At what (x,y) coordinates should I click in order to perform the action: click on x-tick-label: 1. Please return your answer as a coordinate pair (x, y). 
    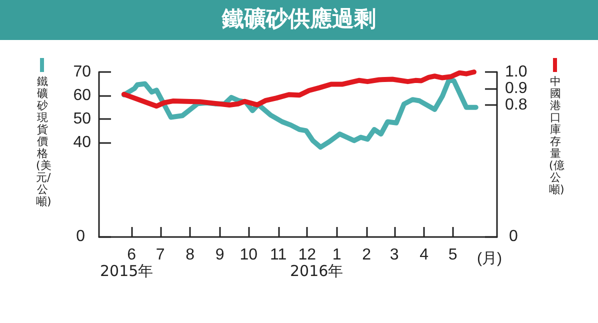
    Looking at the image, I should click on (337, 255).